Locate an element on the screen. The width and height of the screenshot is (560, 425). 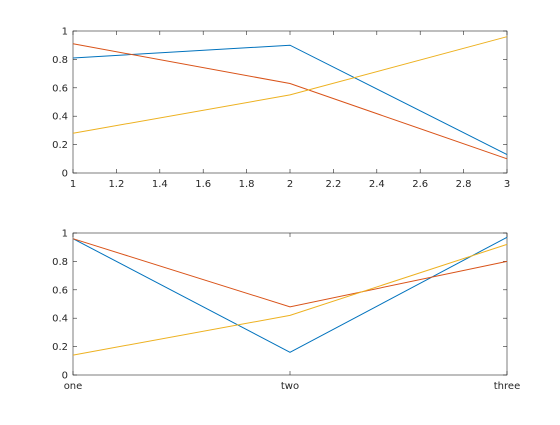
x-tick-label: 1.2 is located at coordinates (116, 184).